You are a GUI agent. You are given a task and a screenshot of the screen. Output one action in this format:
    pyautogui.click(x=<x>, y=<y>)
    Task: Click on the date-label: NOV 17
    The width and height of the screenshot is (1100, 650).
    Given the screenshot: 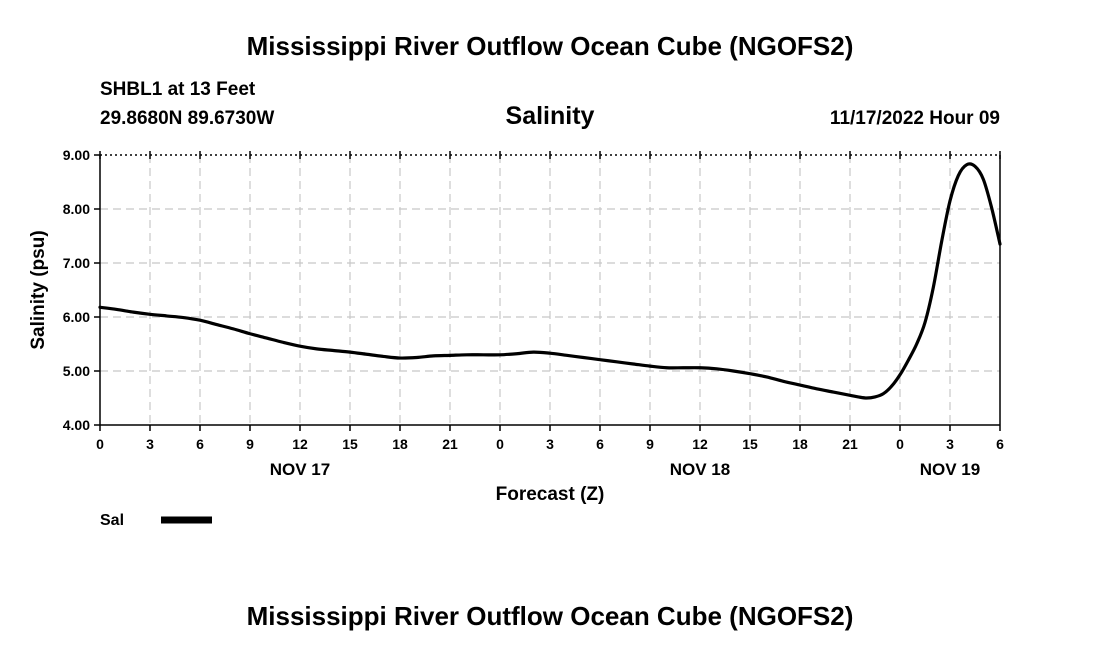 What is the action you would take?
    pyautogui.click(x=300, y=469)
    